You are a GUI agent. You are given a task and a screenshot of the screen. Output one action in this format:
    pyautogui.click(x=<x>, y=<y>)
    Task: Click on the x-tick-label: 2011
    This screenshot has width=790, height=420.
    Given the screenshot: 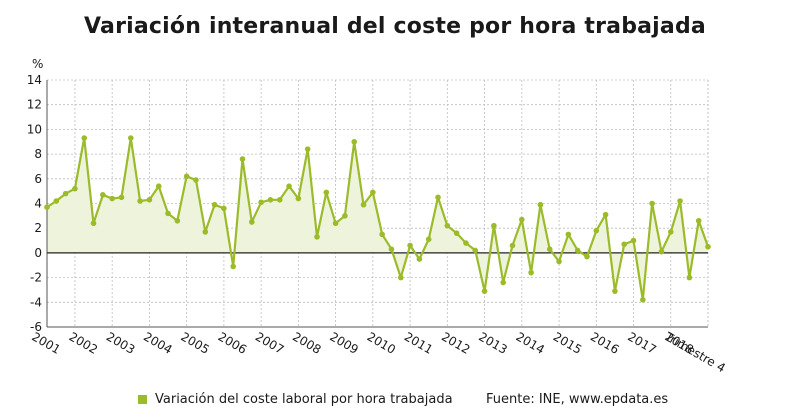 What is the action you would take?
    pyautogui.click(x=418, y=342)
    